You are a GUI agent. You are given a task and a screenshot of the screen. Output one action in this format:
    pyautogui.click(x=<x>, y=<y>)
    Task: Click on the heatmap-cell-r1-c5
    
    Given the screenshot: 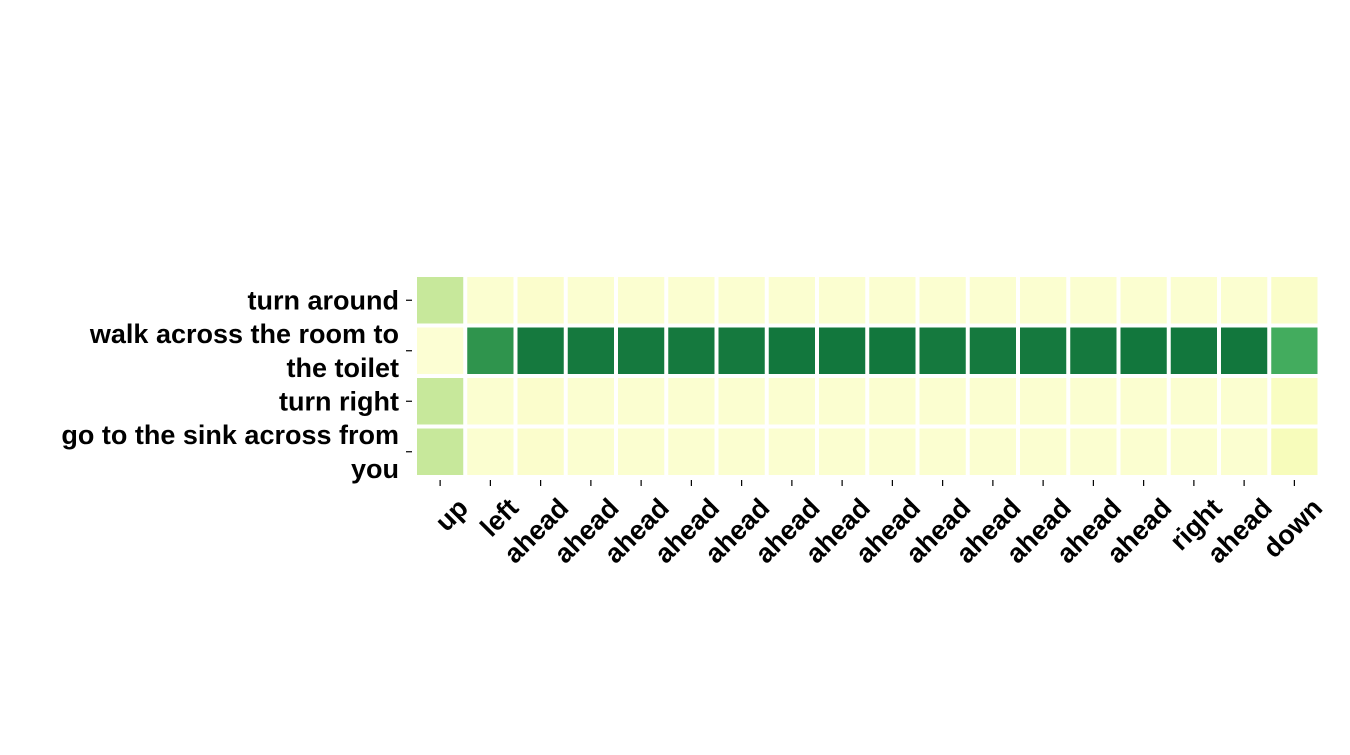 What is the action you would take?
    pyautogui.click(x=691, y=350)
    